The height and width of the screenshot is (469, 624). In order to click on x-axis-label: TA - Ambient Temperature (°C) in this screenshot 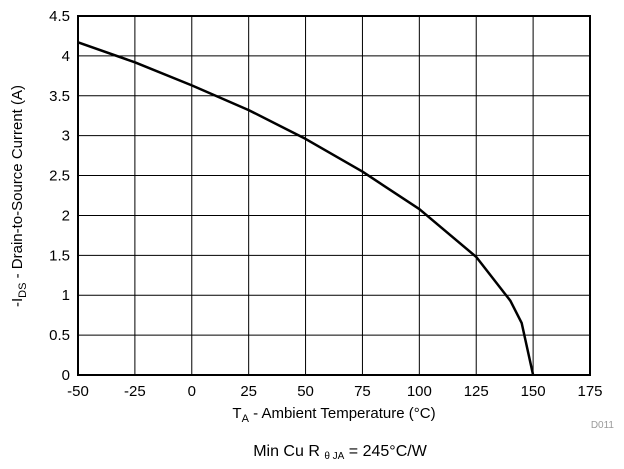, I will do `click(333, 415)`.